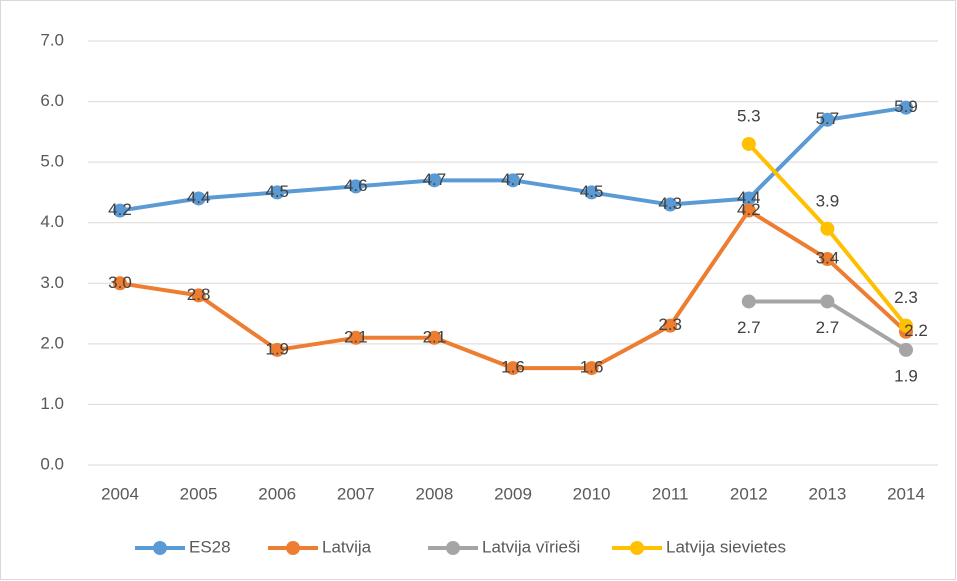 Image resolution: width=957 pixels, height=581 pixels. I want to click on data-label: 3.0, so click(120, 282).